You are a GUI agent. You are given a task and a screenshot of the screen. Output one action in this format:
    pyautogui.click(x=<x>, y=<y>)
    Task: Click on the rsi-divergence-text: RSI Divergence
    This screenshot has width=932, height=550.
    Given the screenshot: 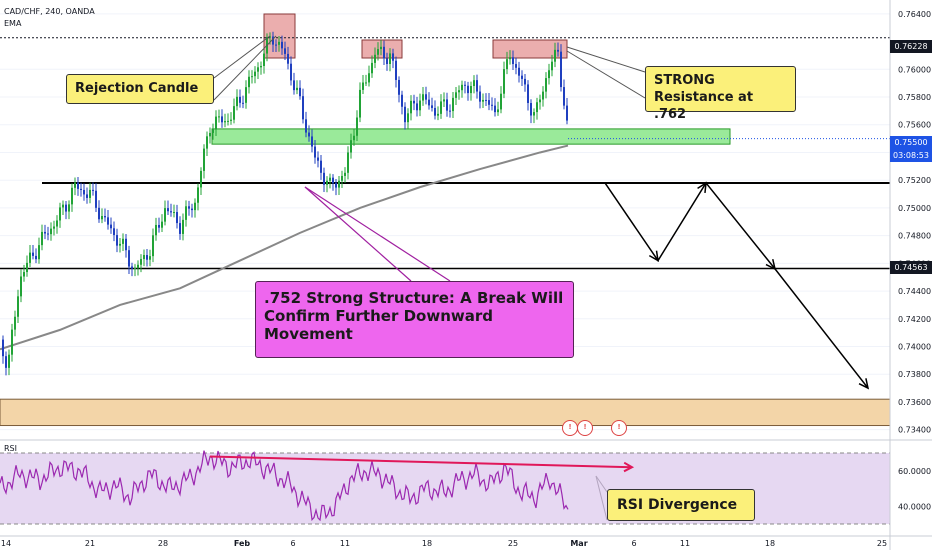 What is the action you would take?
    pyautogui.click(x=677, y=505)
    